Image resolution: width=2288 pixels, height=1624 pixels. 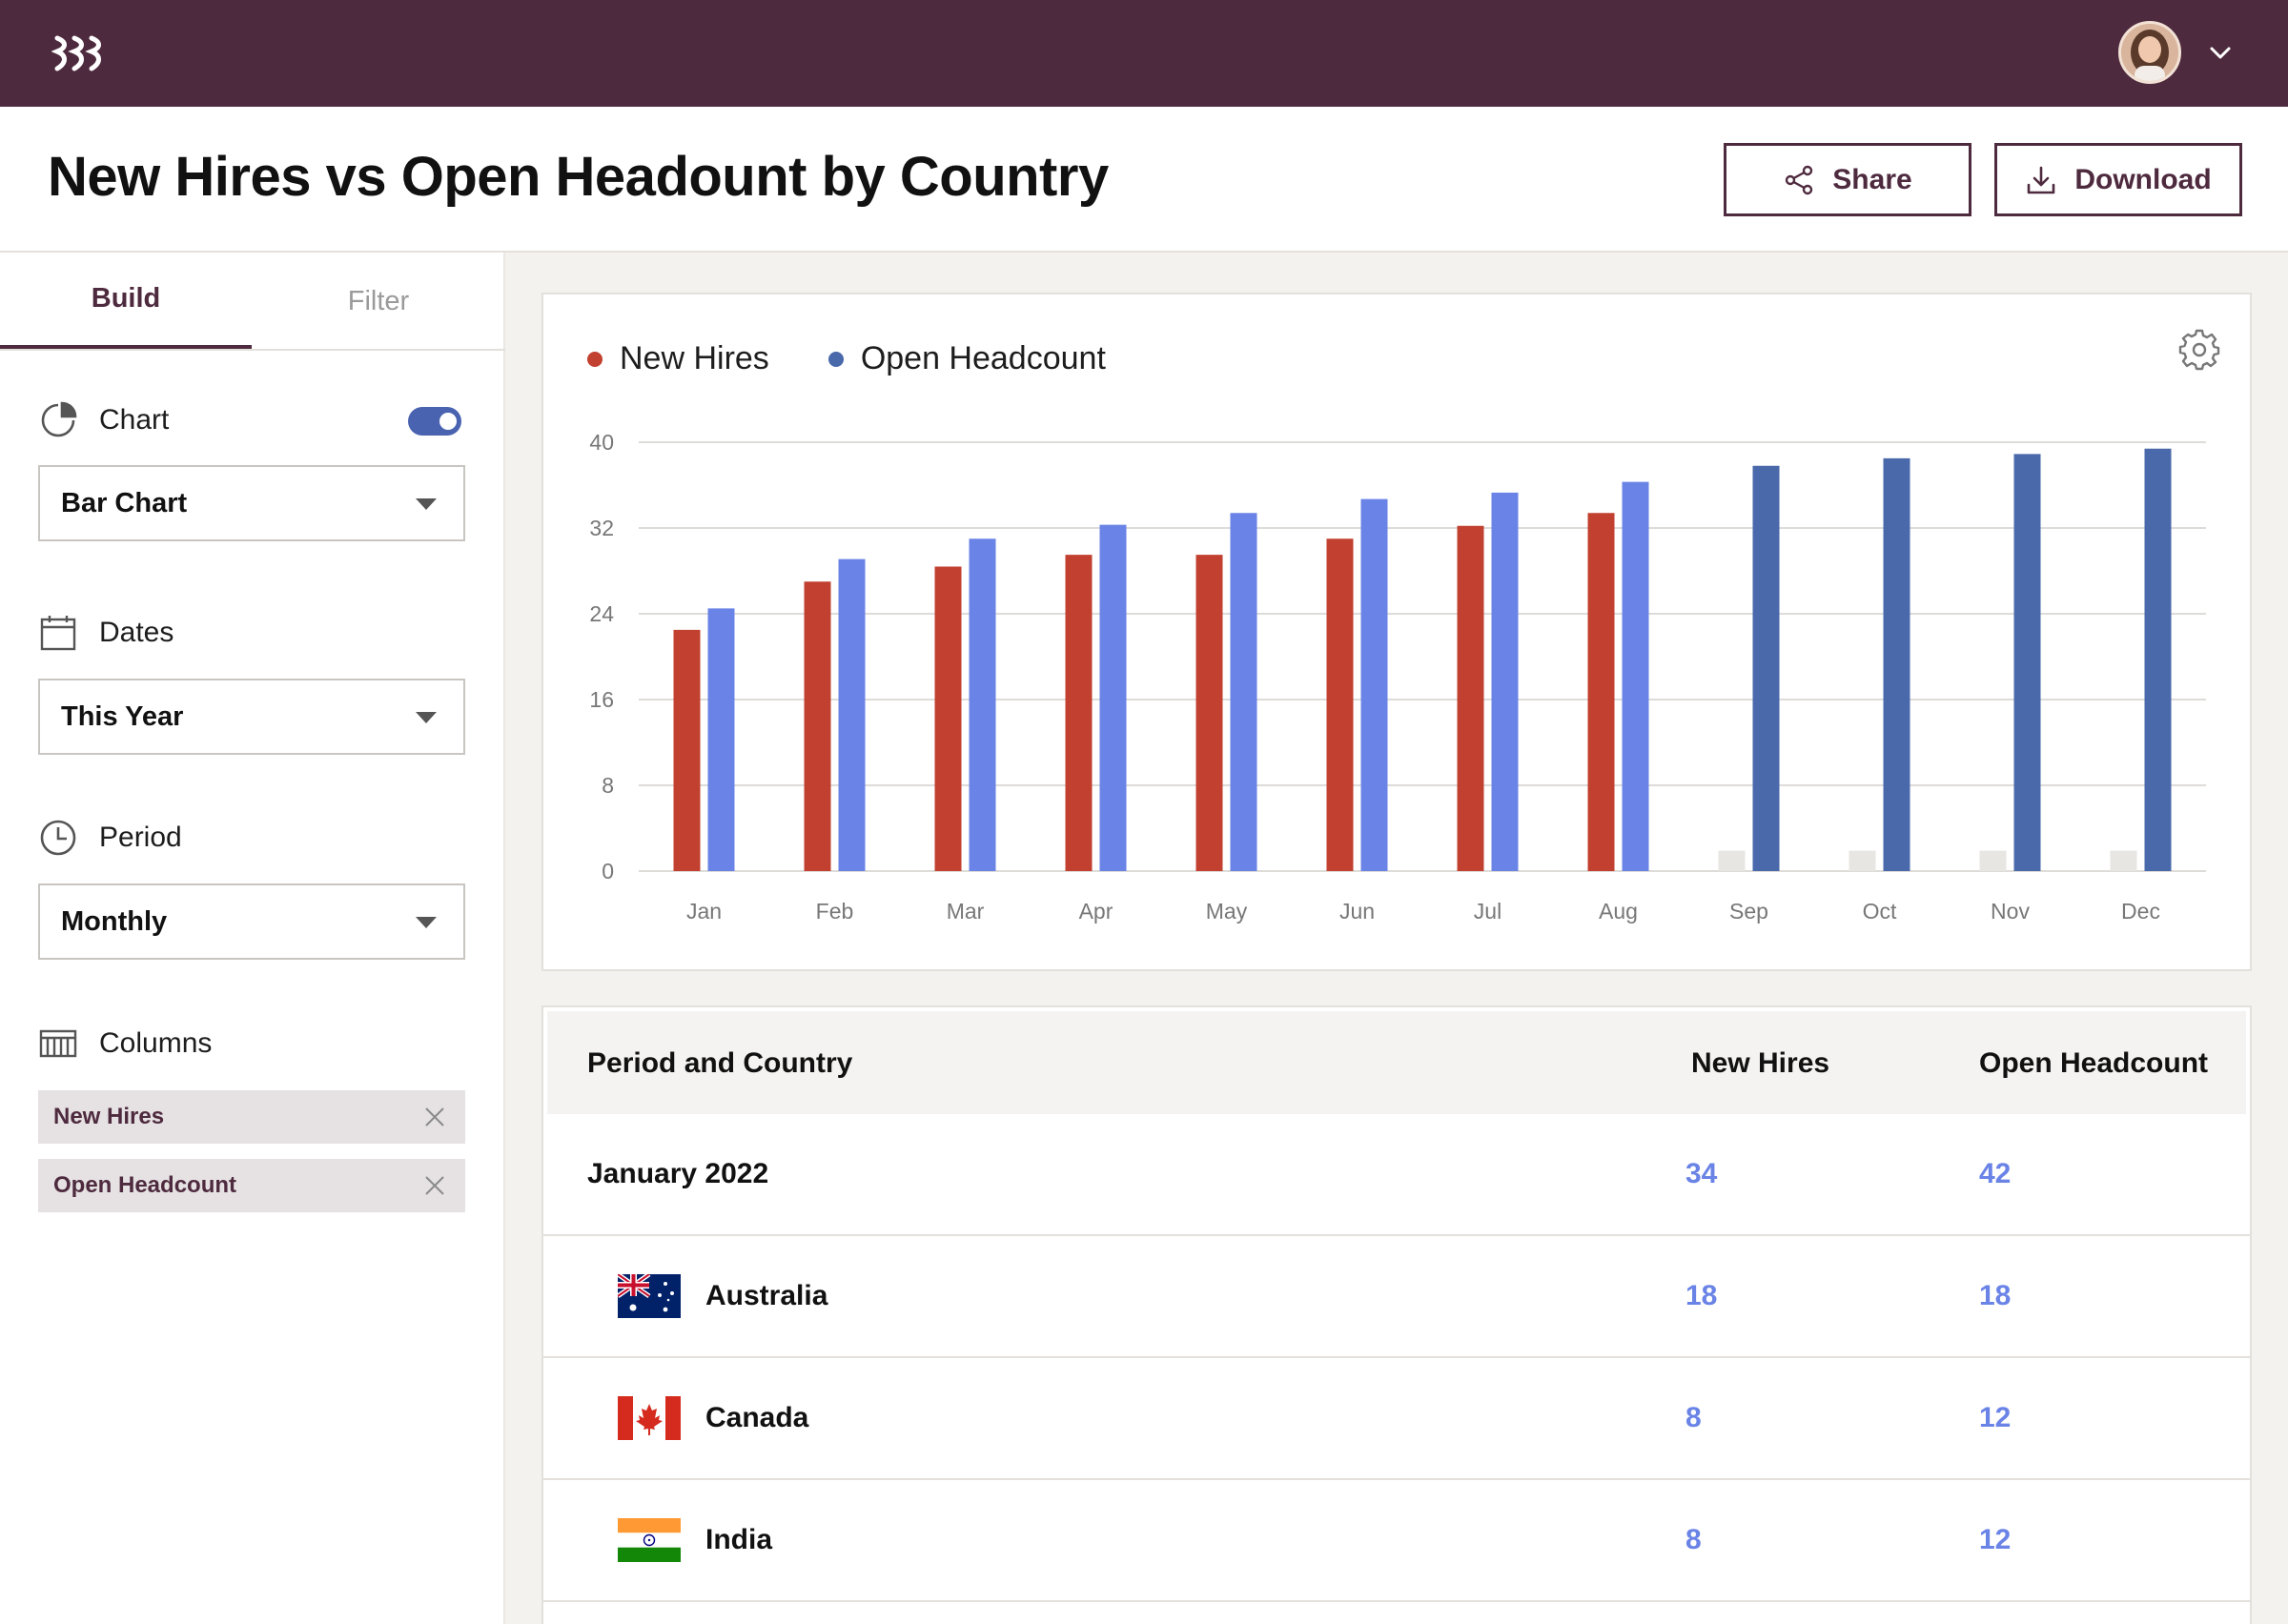 I want to click on download-icon, so click(x=2041, y=179).